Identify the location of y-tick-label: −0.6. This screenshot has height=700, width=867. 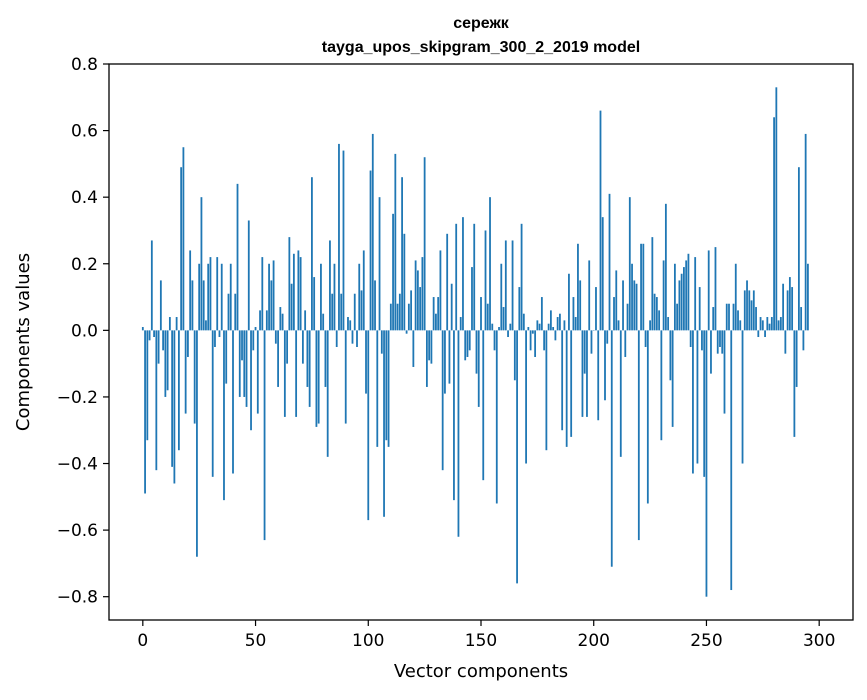
(77, 531).